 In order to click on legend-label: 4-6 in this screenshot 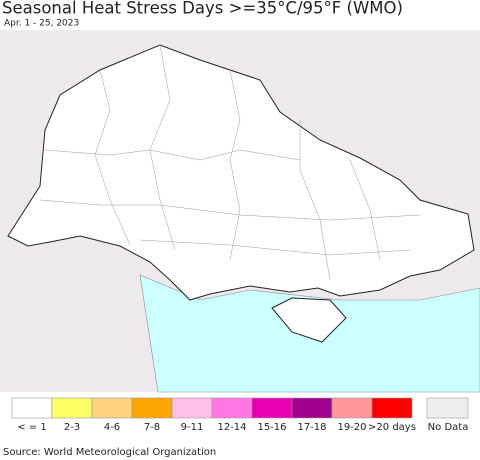, I will do `click(112, 427)`.